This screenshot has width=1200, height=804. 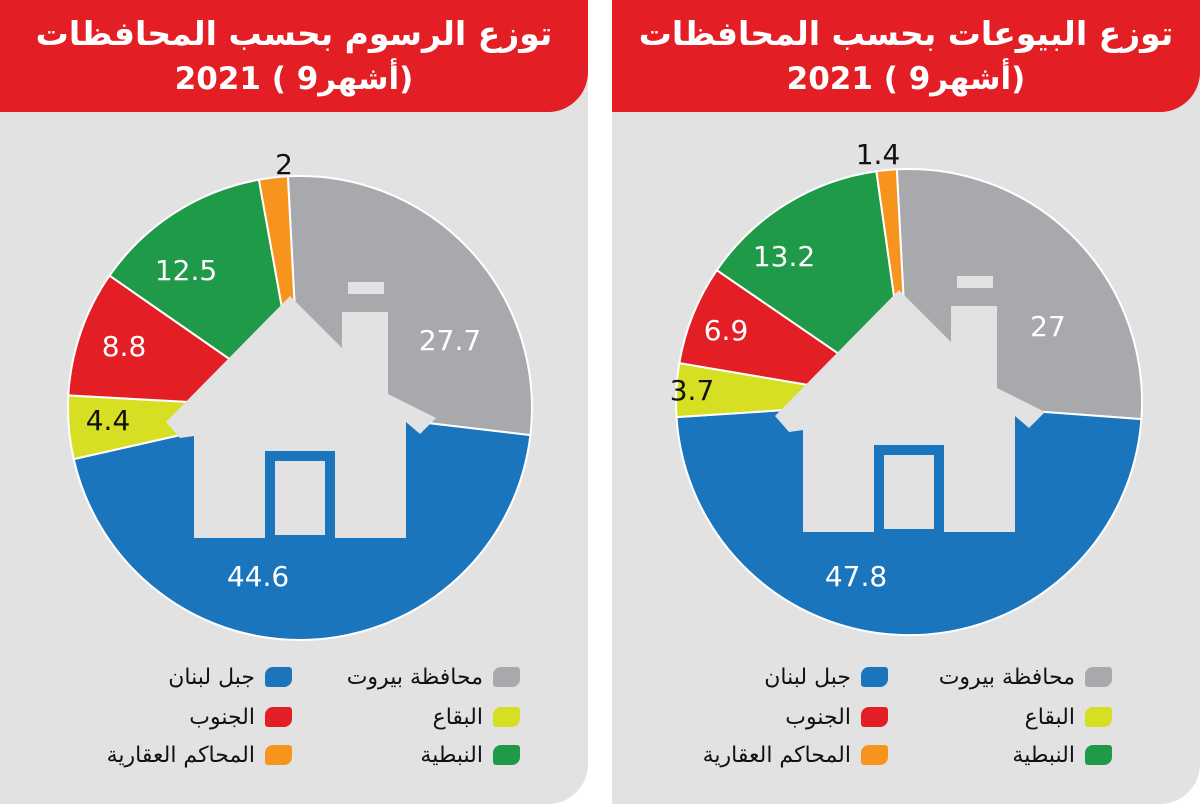 I want to click on value-label: 4.4, so click(x=108, y=420).